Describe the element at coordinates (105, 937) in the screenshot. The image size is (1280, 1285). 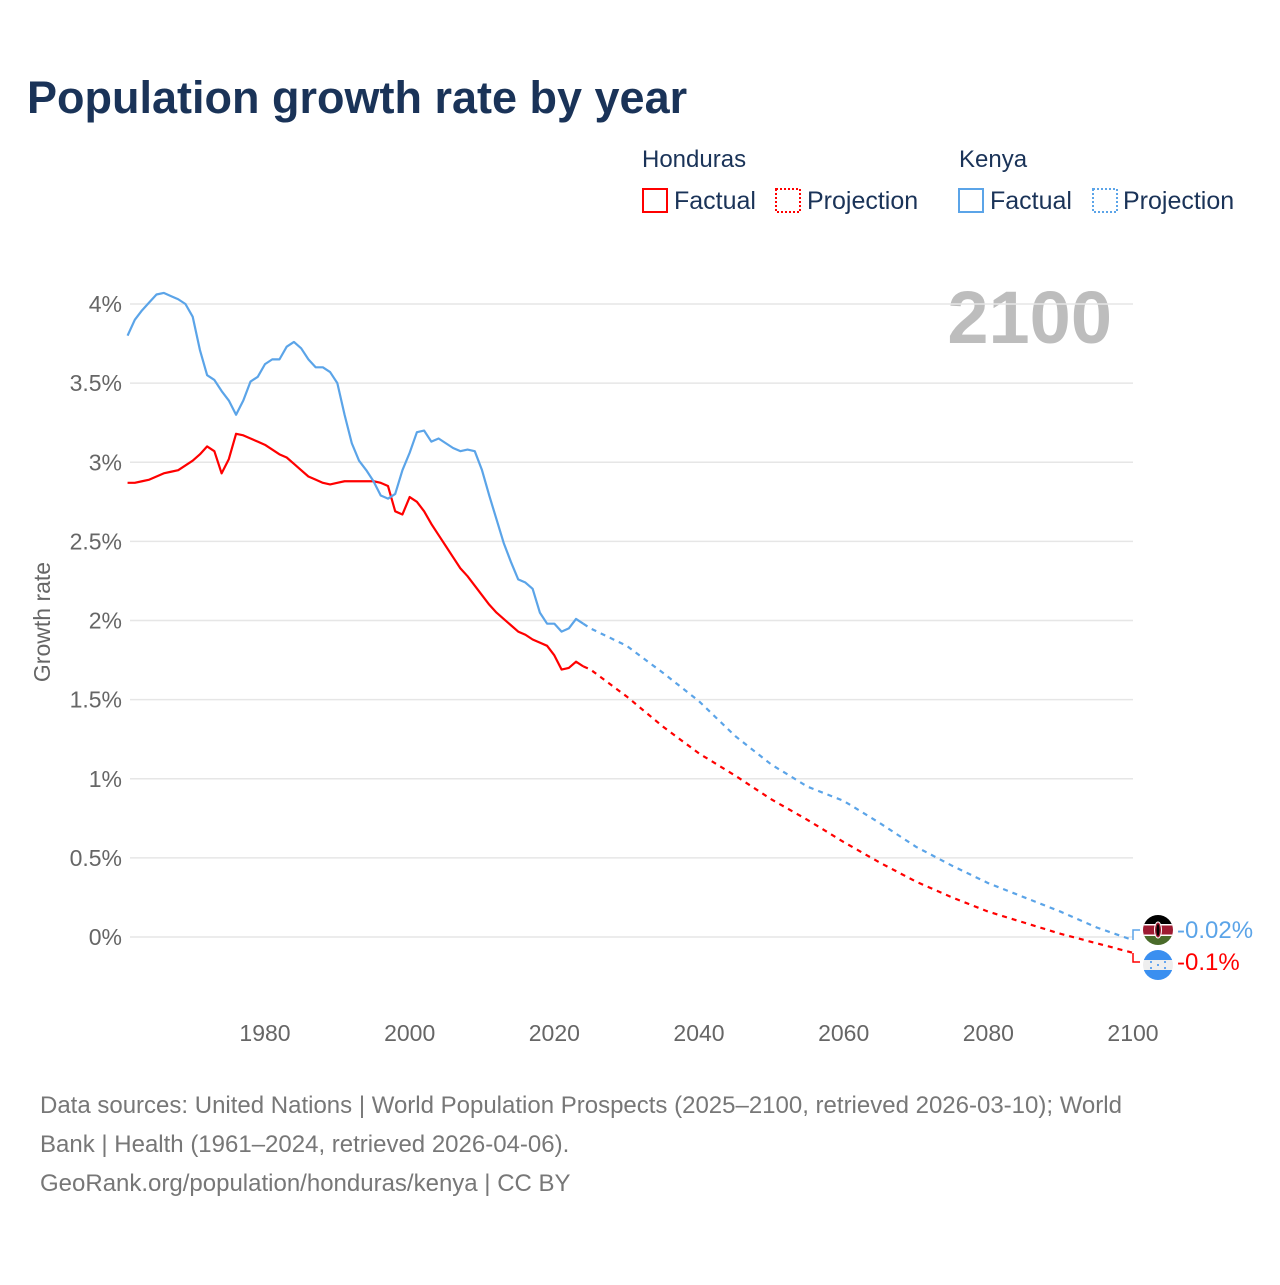
I see `y-tick-label: 0%` at that location.